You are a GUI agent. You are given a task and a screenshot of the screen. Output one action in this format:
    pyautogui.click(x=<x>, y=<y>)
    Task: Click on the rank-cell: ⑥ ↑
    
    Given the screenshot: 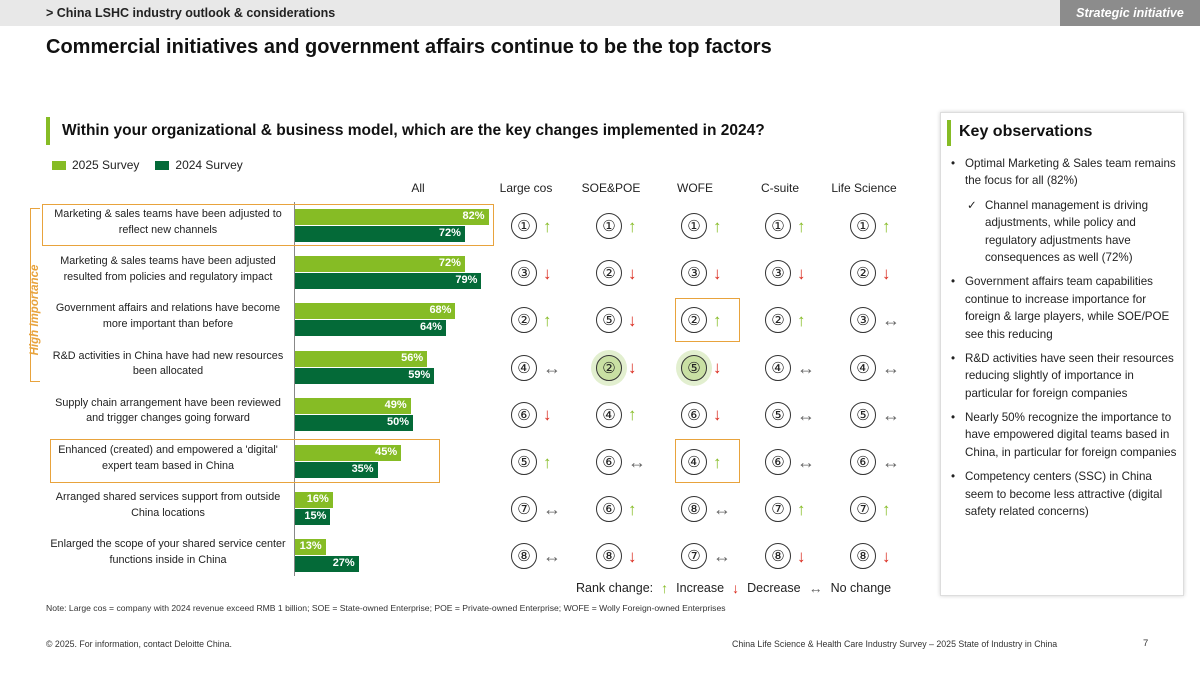 What is the action you would take?
    pyautogui.click(x=626, y=509)
    